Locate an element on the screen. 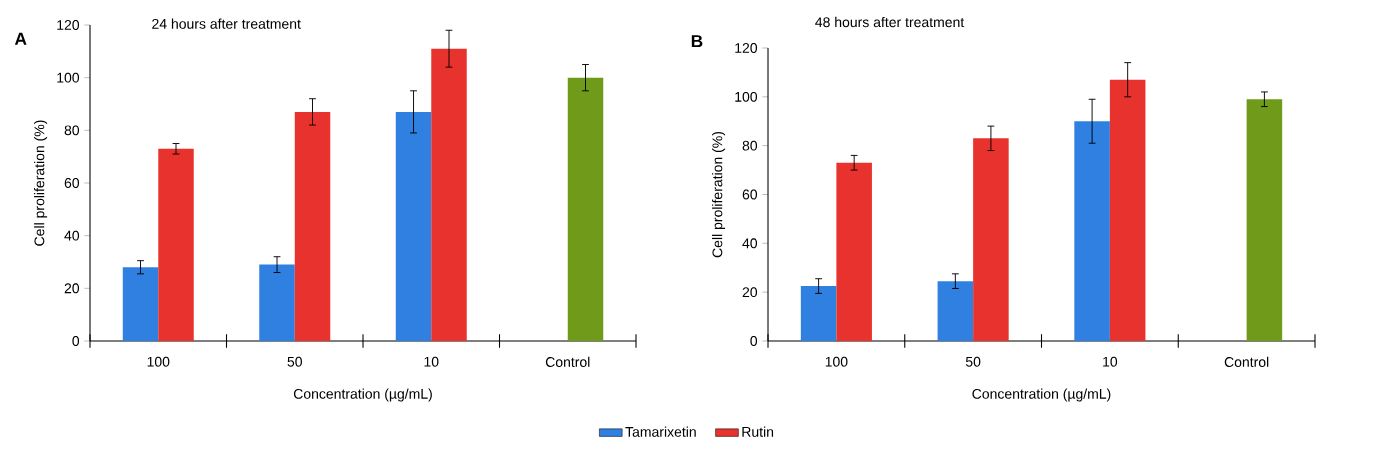 The image size is (1377, 459). legend-label: Rutin is located at coordinates (758, 431).